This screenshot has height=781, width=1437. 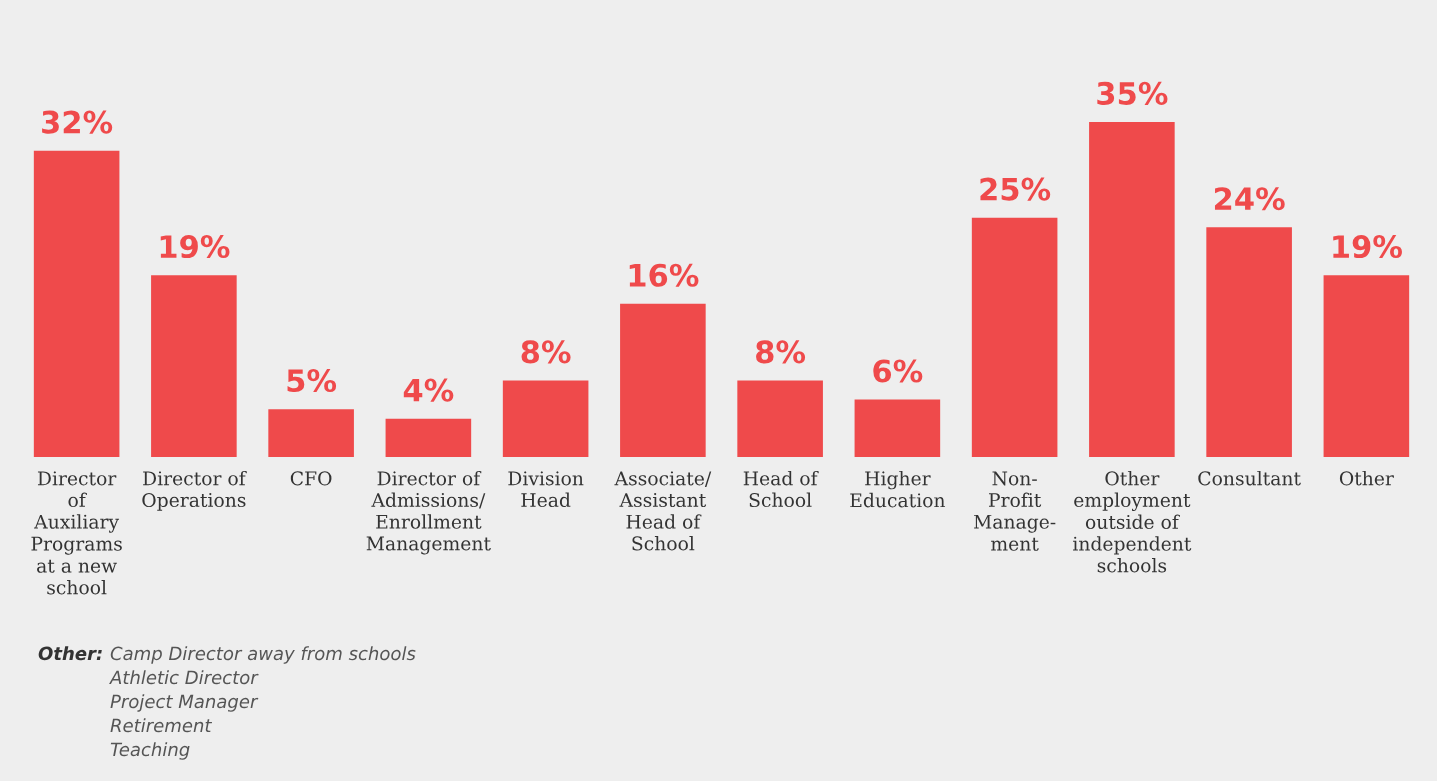 I want to click on x-tick-label: Other, so click(x=1366, y=478).